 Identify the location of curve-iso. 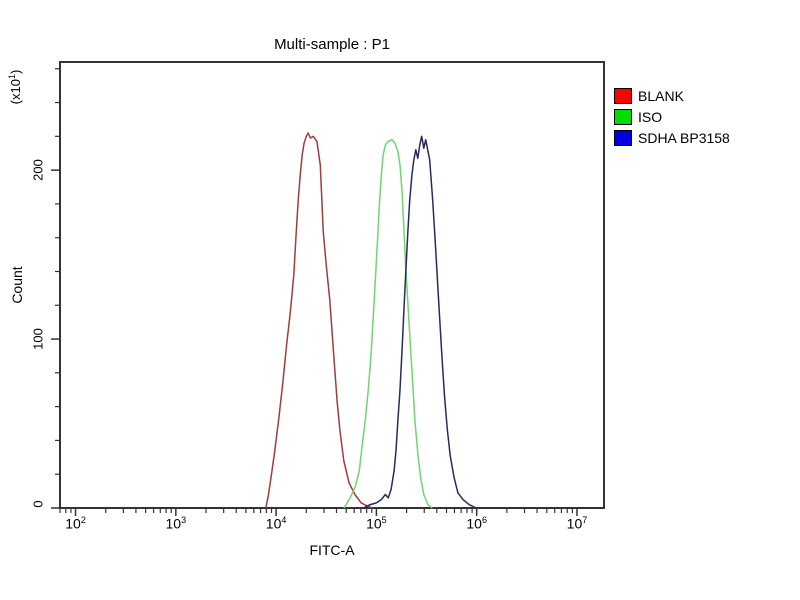
(388, 323).